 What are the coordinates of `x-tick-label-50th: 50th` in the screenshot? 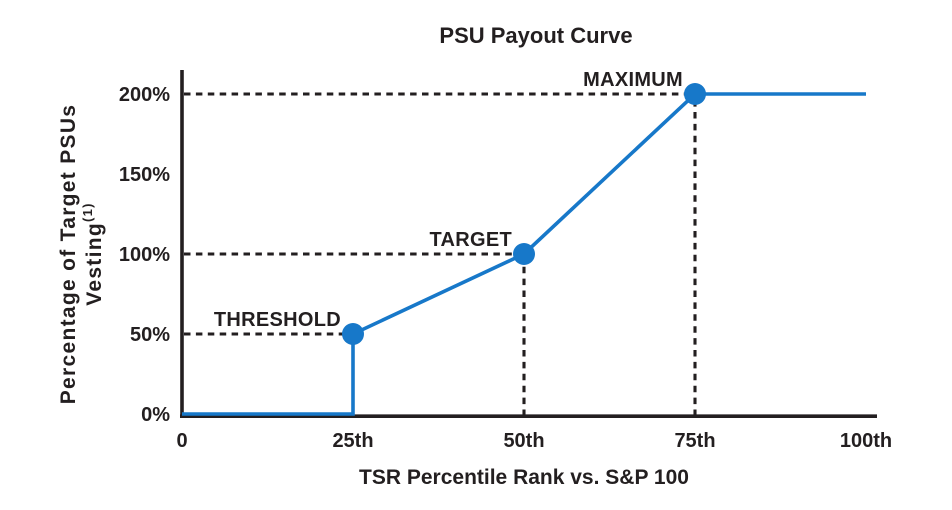 It's located at (523, 441).